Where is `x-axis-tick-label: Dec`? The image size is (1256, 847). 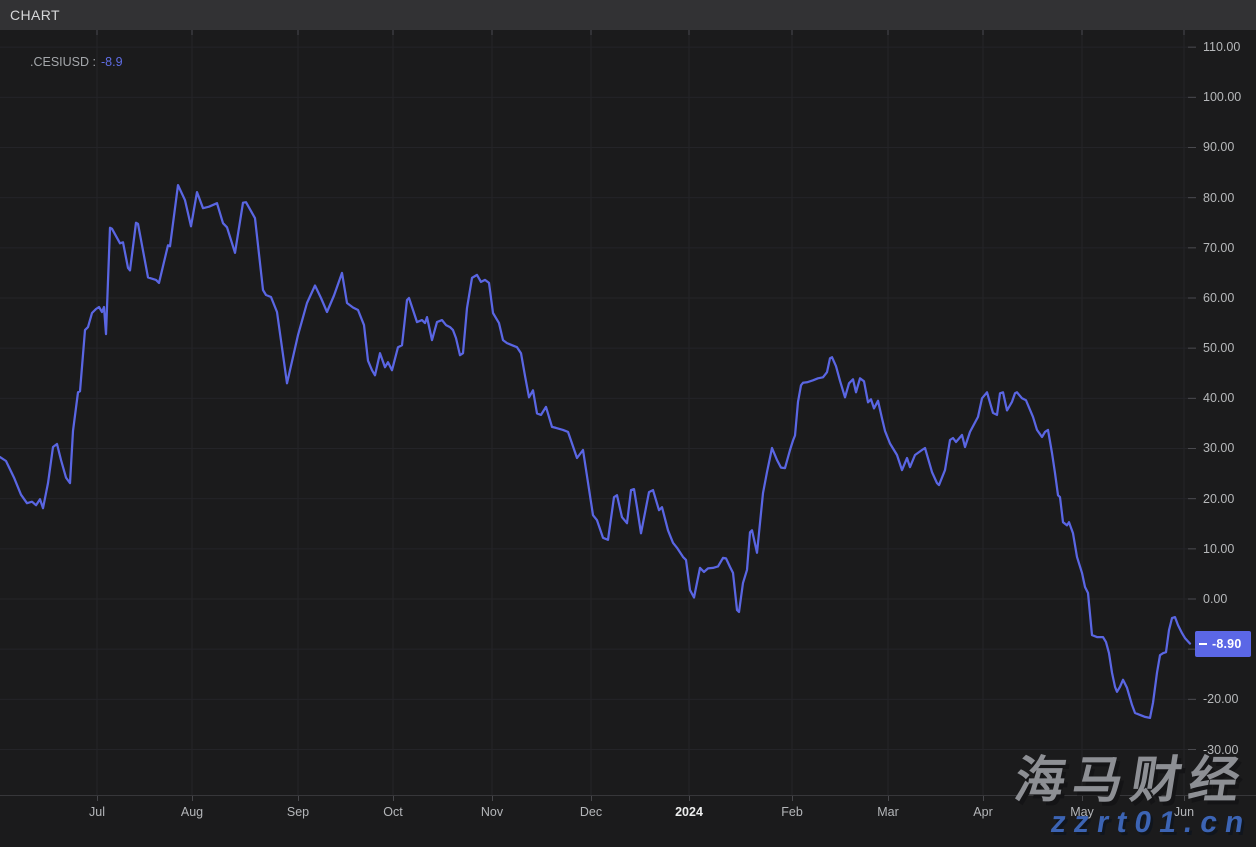
x-axis-tick-label: Dec is located at coordinates (591, 812).